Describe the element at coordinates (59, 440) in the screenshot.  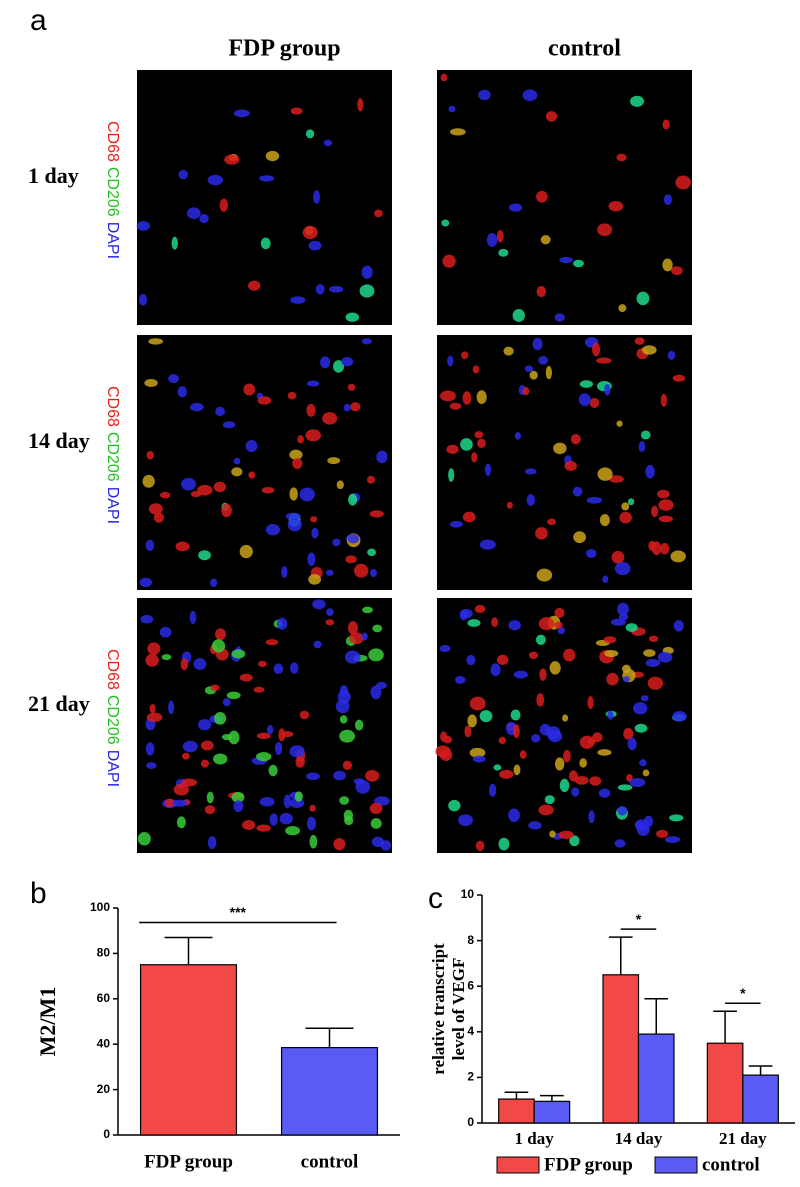
I see `row-label: 14 day` at that location.